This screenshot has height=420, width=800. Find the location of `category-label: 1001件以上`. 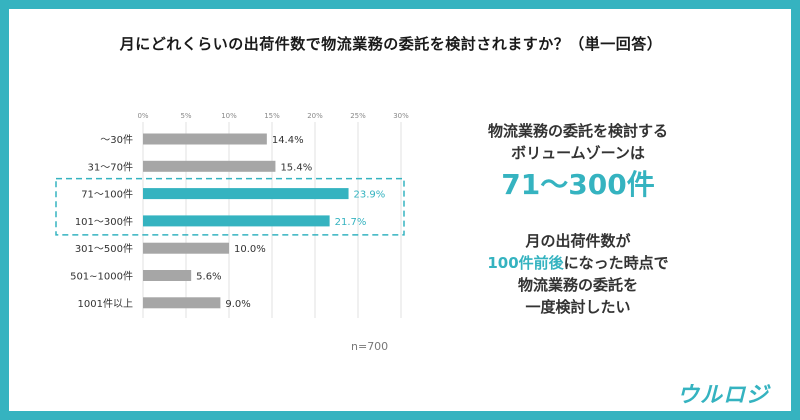

category-label: 1001件以上 is located at coordinates (105, 304).